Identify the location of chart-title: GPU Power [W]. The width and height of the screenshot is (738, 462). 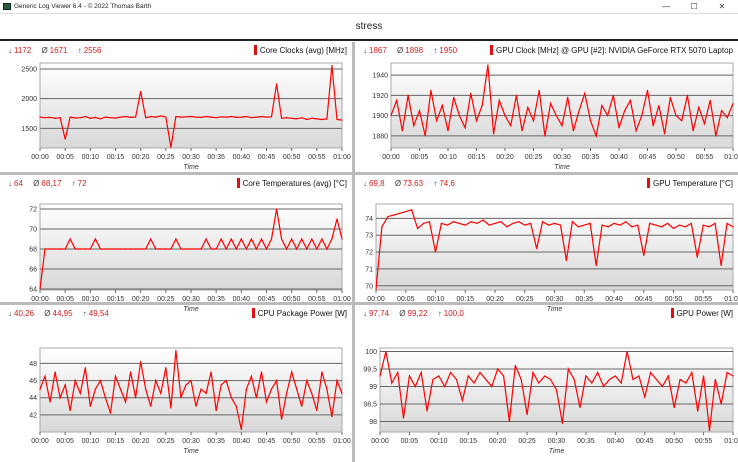
(704, 313).